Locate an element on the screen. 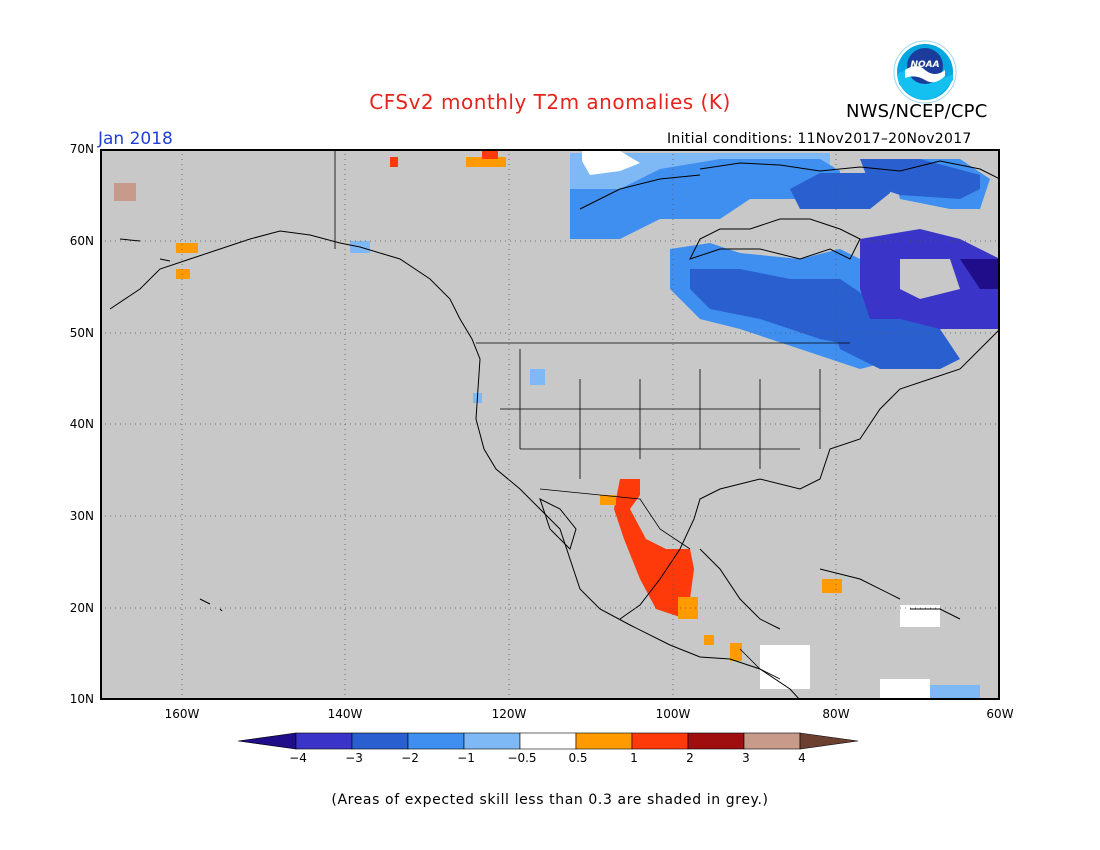  patch-quebec-grey-hole is located at coordinates (930, 279).